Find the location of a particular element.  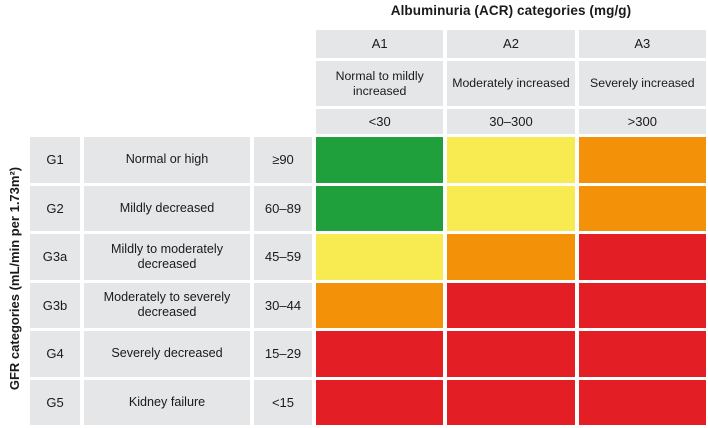

row-label-g4: Severely decreased is located at coordinates (167, 354).